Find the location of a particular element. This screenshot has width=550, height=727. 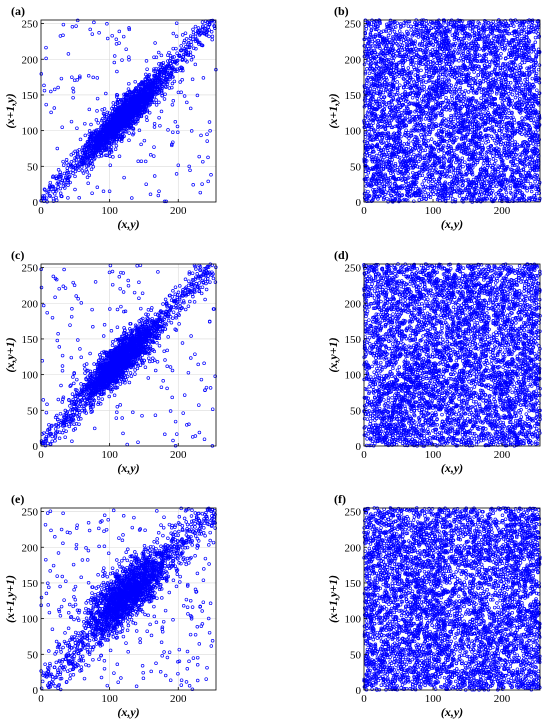

y-tick-label: 50 is located at coordinates (33, 167).